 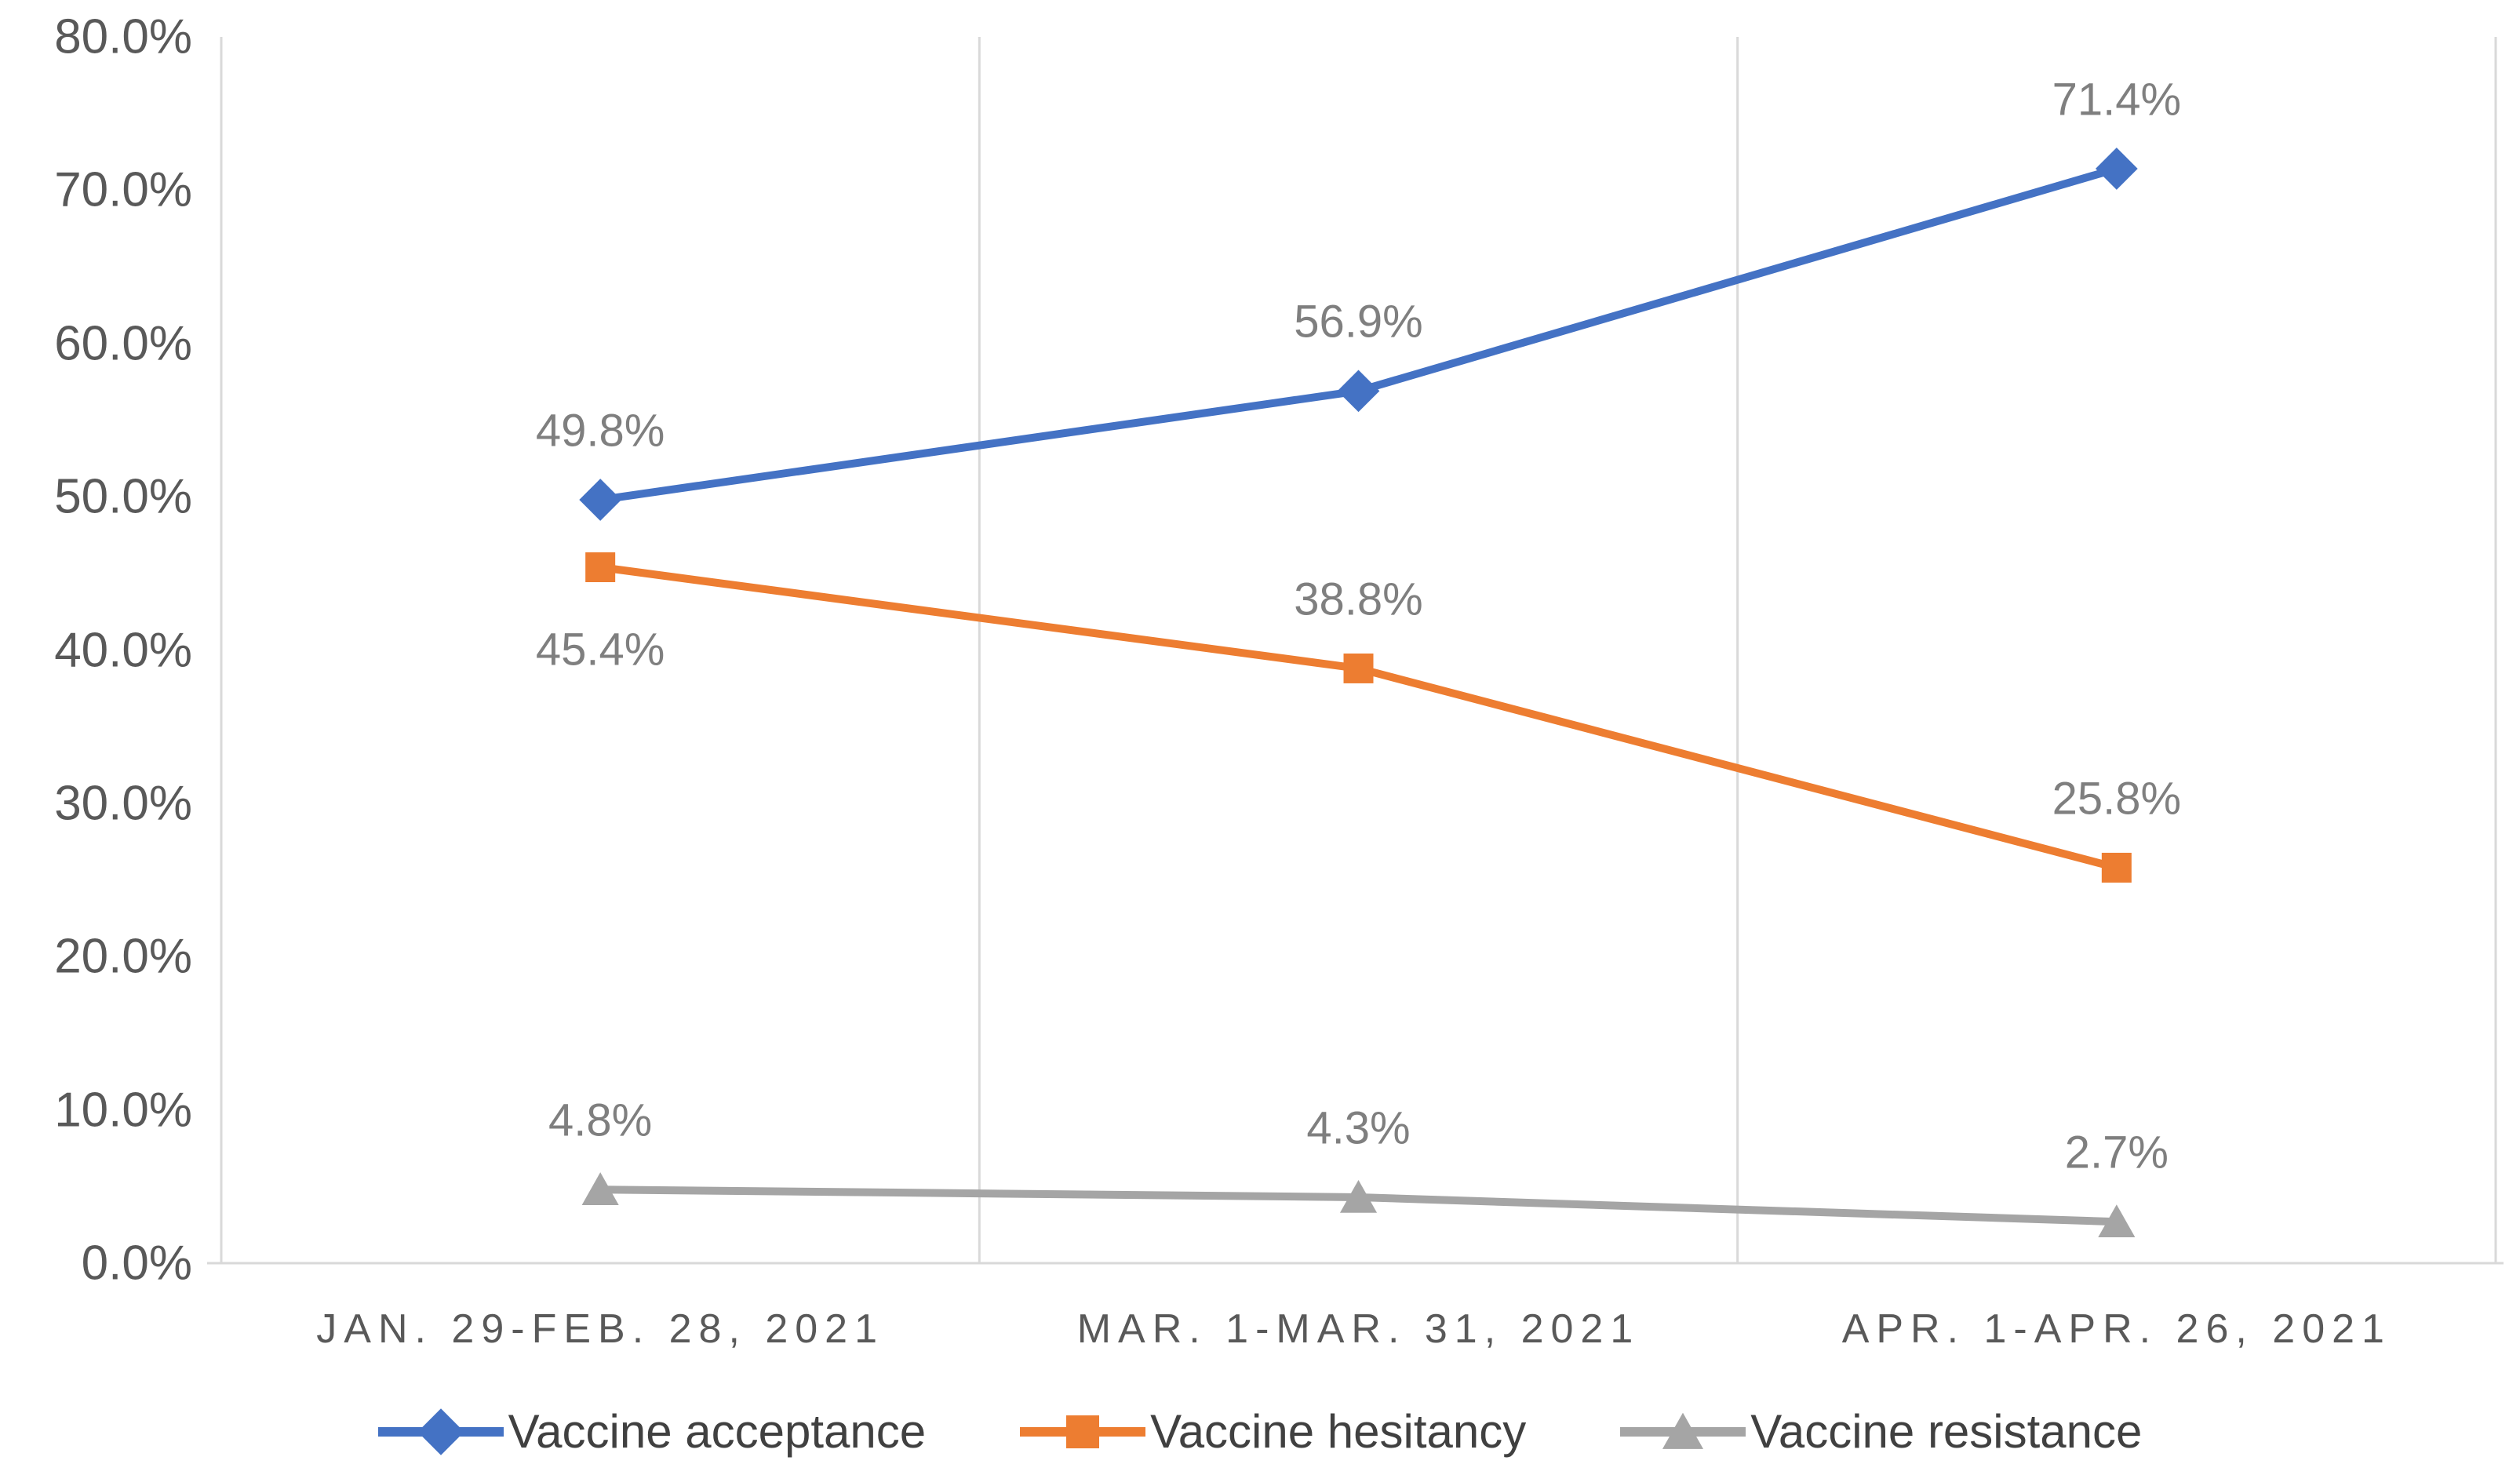 What do you see at coordinates (717, 1431) in the screenshot?
I see `legend-label: Vaccine acceptance` at bounding box center [717, 1431].